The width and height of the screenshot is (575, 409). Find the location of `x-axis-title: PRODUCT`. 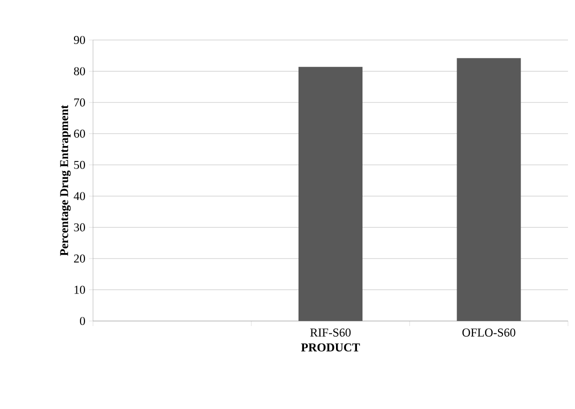

x-axis-title: PRODUCT is located at coordinates (330, 347).